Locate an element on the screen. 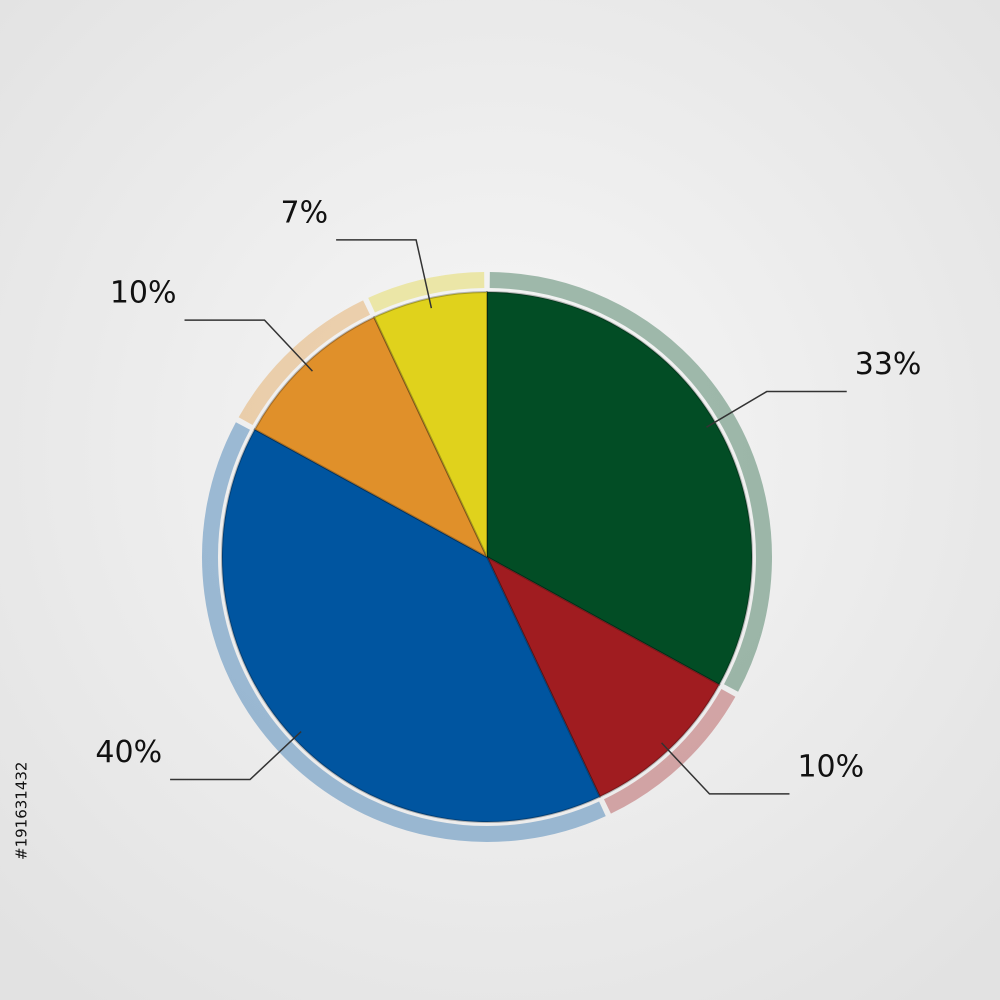 Image resolution: width=1000 pixels, height=1000 pixels. watermark-id: #191631432 is located at coordinates (22, 811).